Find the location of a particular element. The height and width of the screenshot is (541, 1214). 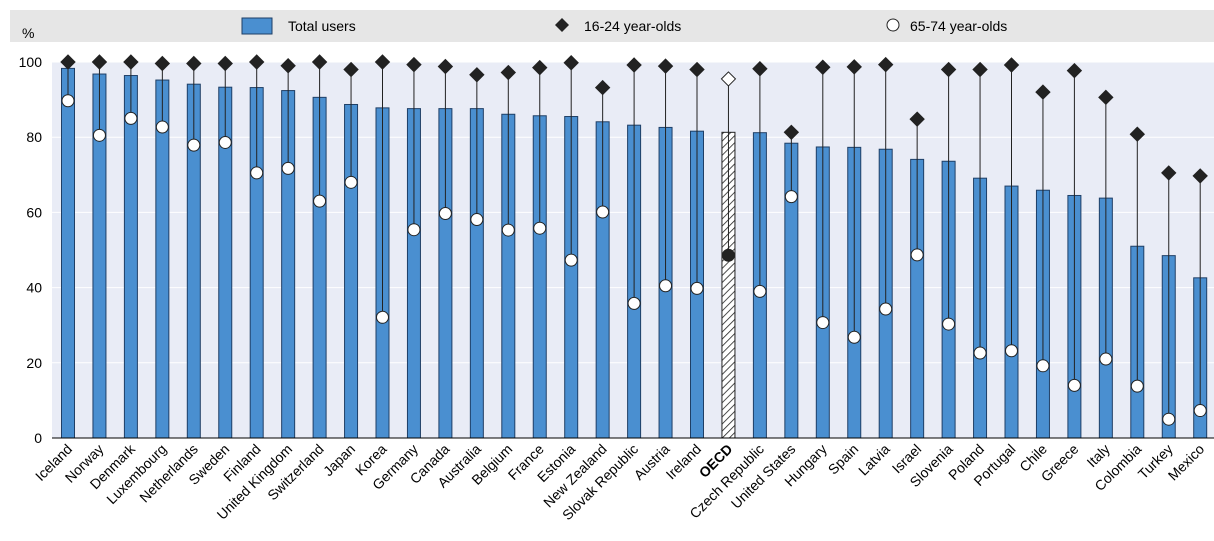

legend-swatch-bar is located at coordinates (257, 26).